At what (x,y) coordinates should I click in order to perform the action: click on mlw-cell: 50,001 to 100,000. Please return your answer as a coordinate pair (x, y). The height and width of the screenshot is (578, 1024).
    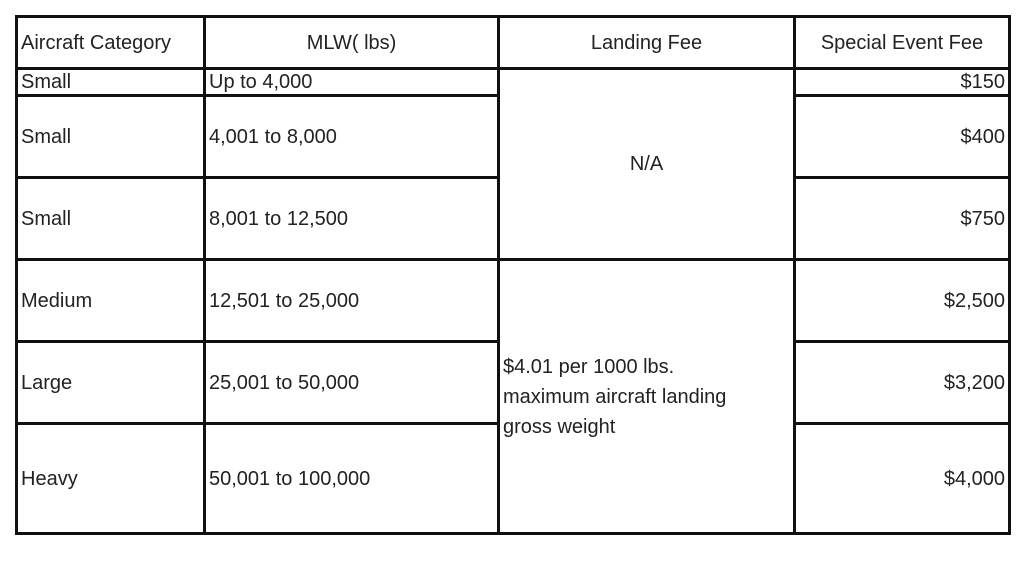
    Looking at the image, I should click on (351, 478).